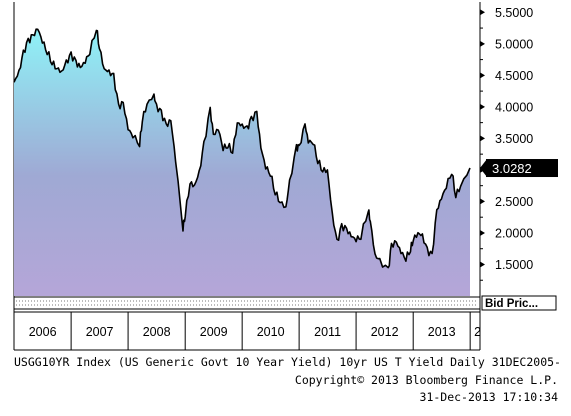 The width and height of the screenshot is (571, 416). Describe the element at coordinates (514, 202) in the screenshot. I see `y-tick-label: 2.5000` at that location.